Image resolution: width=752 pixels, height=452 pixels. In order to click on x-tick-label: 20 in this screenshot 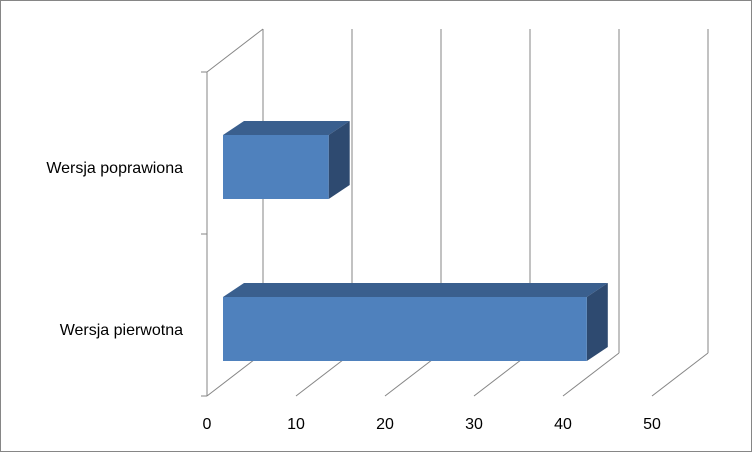, I will do `click(385, 424)`.